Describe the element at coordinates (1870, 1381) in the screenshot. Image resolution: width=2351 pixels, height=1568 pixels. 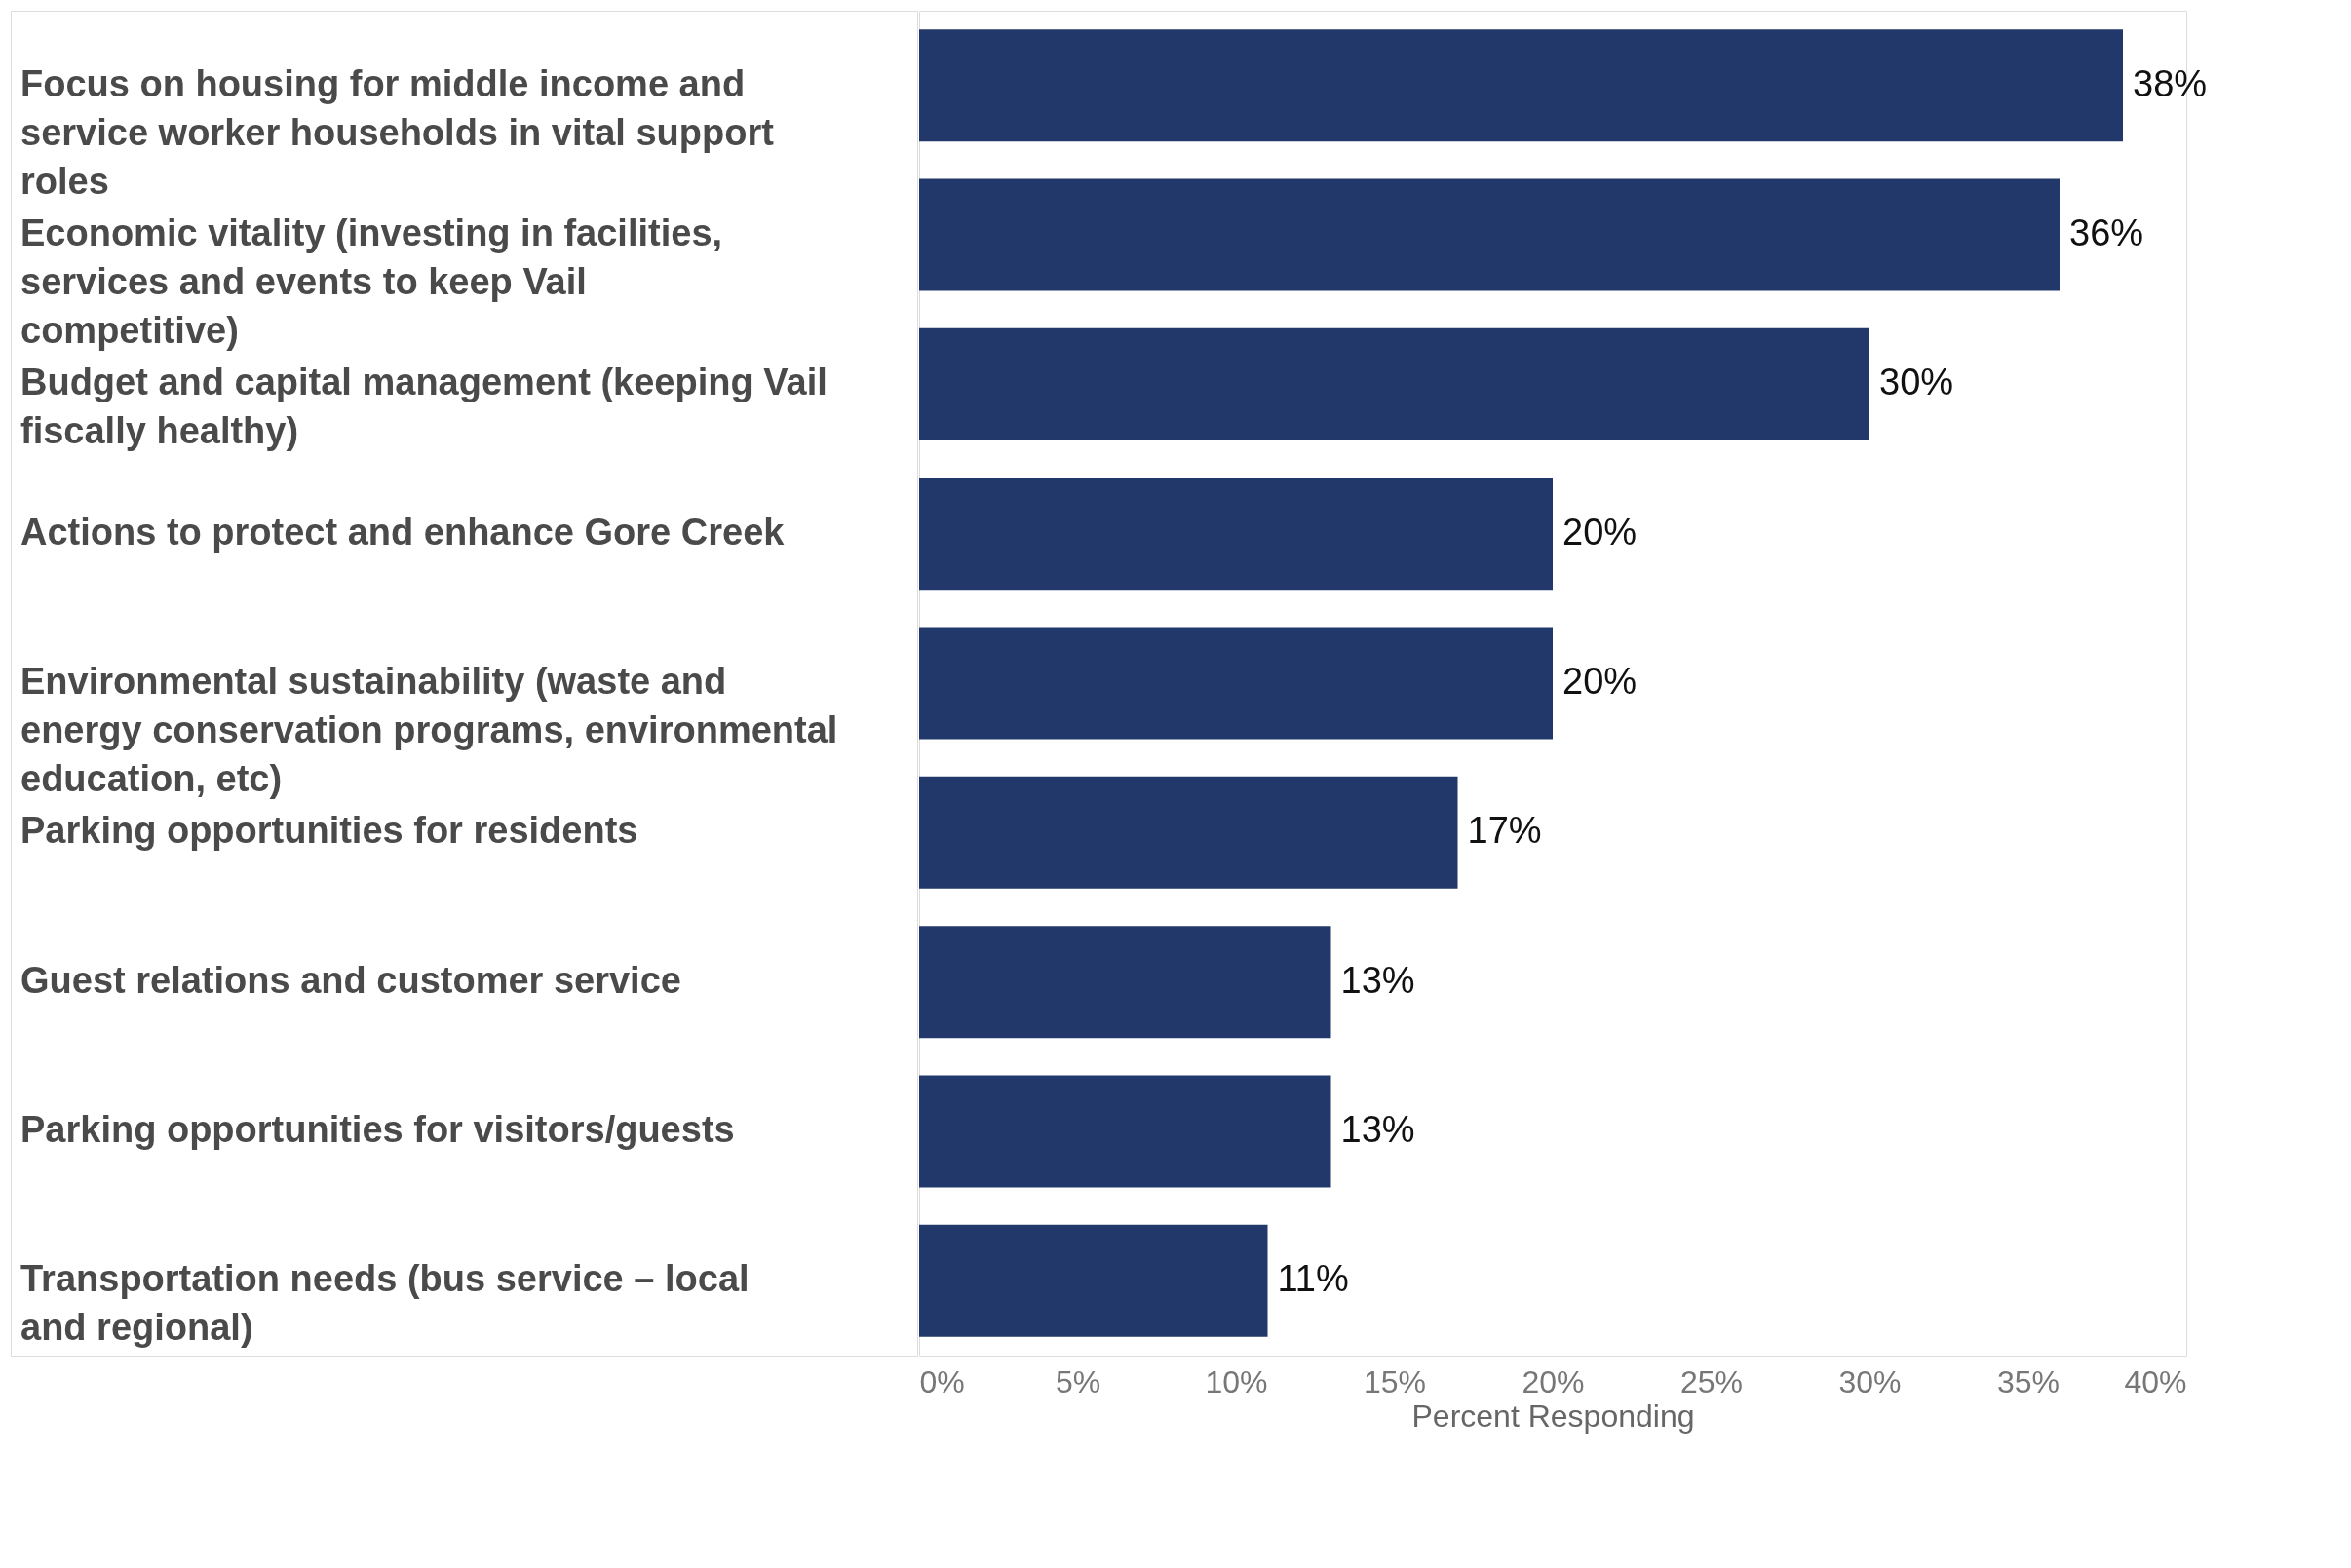
I see `x-tick-label: 30%` at that location.